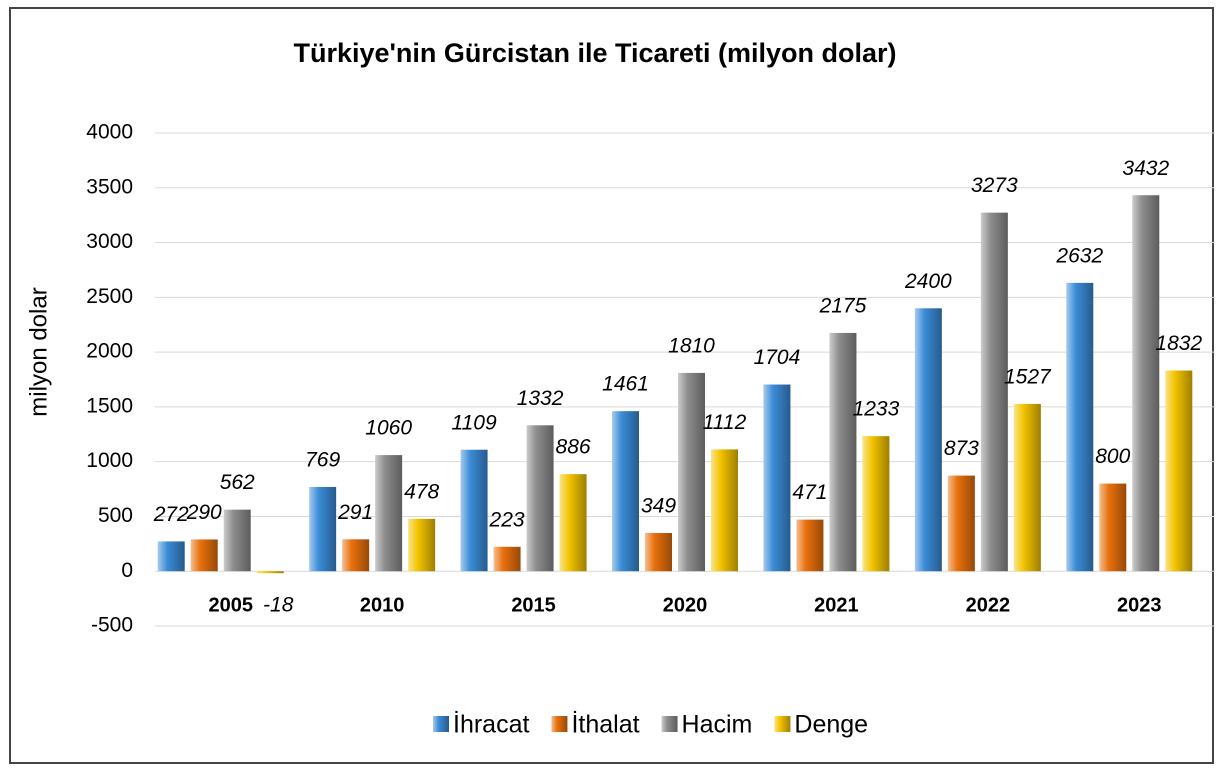  Describe the element at coordinates (1139, 605) in the screenshot. I see `x-tick-label: 2023` at that location.